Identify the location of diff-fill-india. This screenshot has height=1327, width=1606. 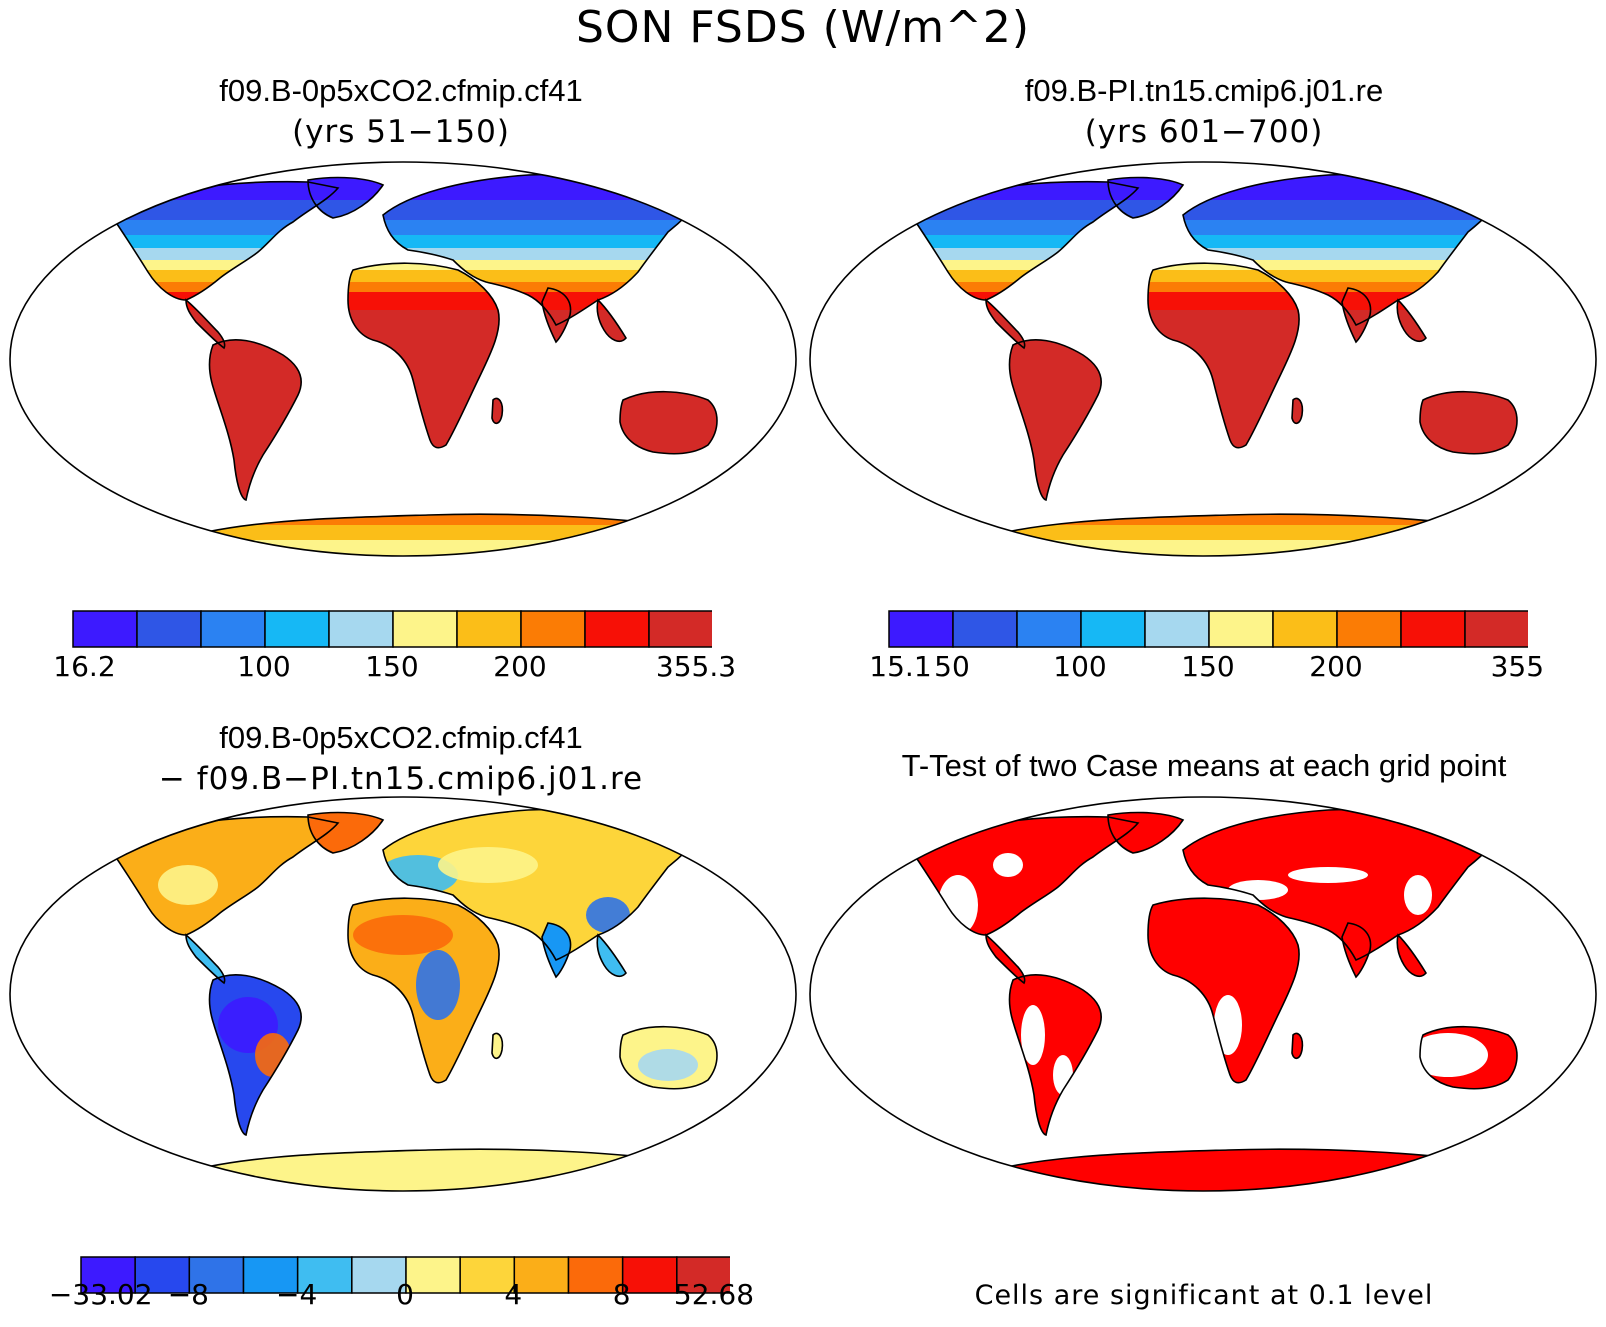
(556, 950).